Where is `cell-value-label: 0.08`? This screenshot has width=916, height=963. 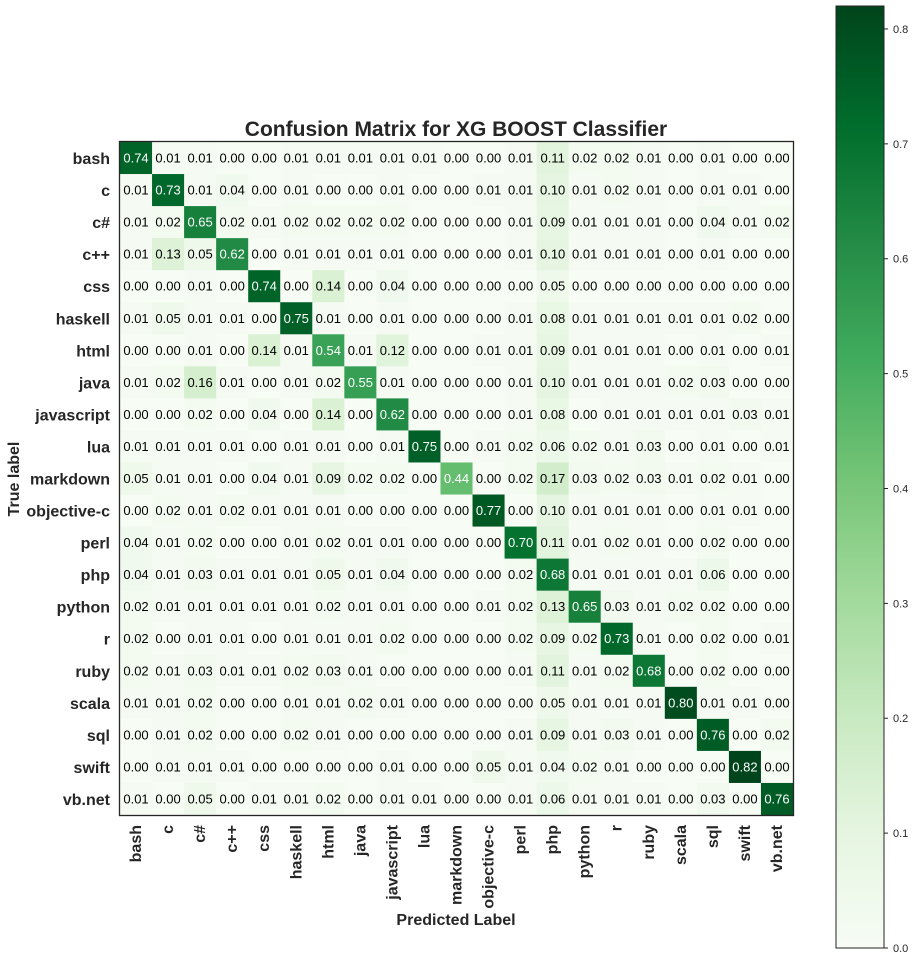
cell-value-label: 0.08 is located at coordinates (552, 414).